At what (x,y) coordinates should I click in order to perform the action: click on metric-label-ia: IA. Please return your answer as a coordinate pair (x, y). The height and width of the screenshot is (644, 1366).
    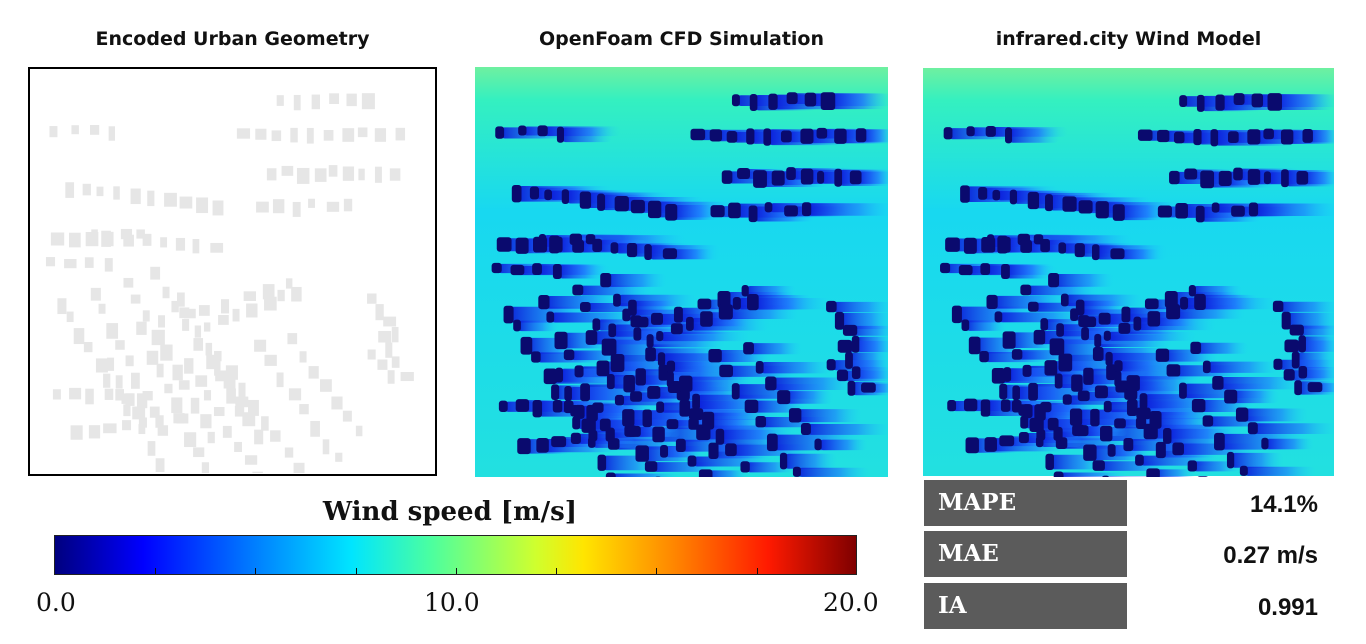
    Looking at the image, I should click on (1025, 606).